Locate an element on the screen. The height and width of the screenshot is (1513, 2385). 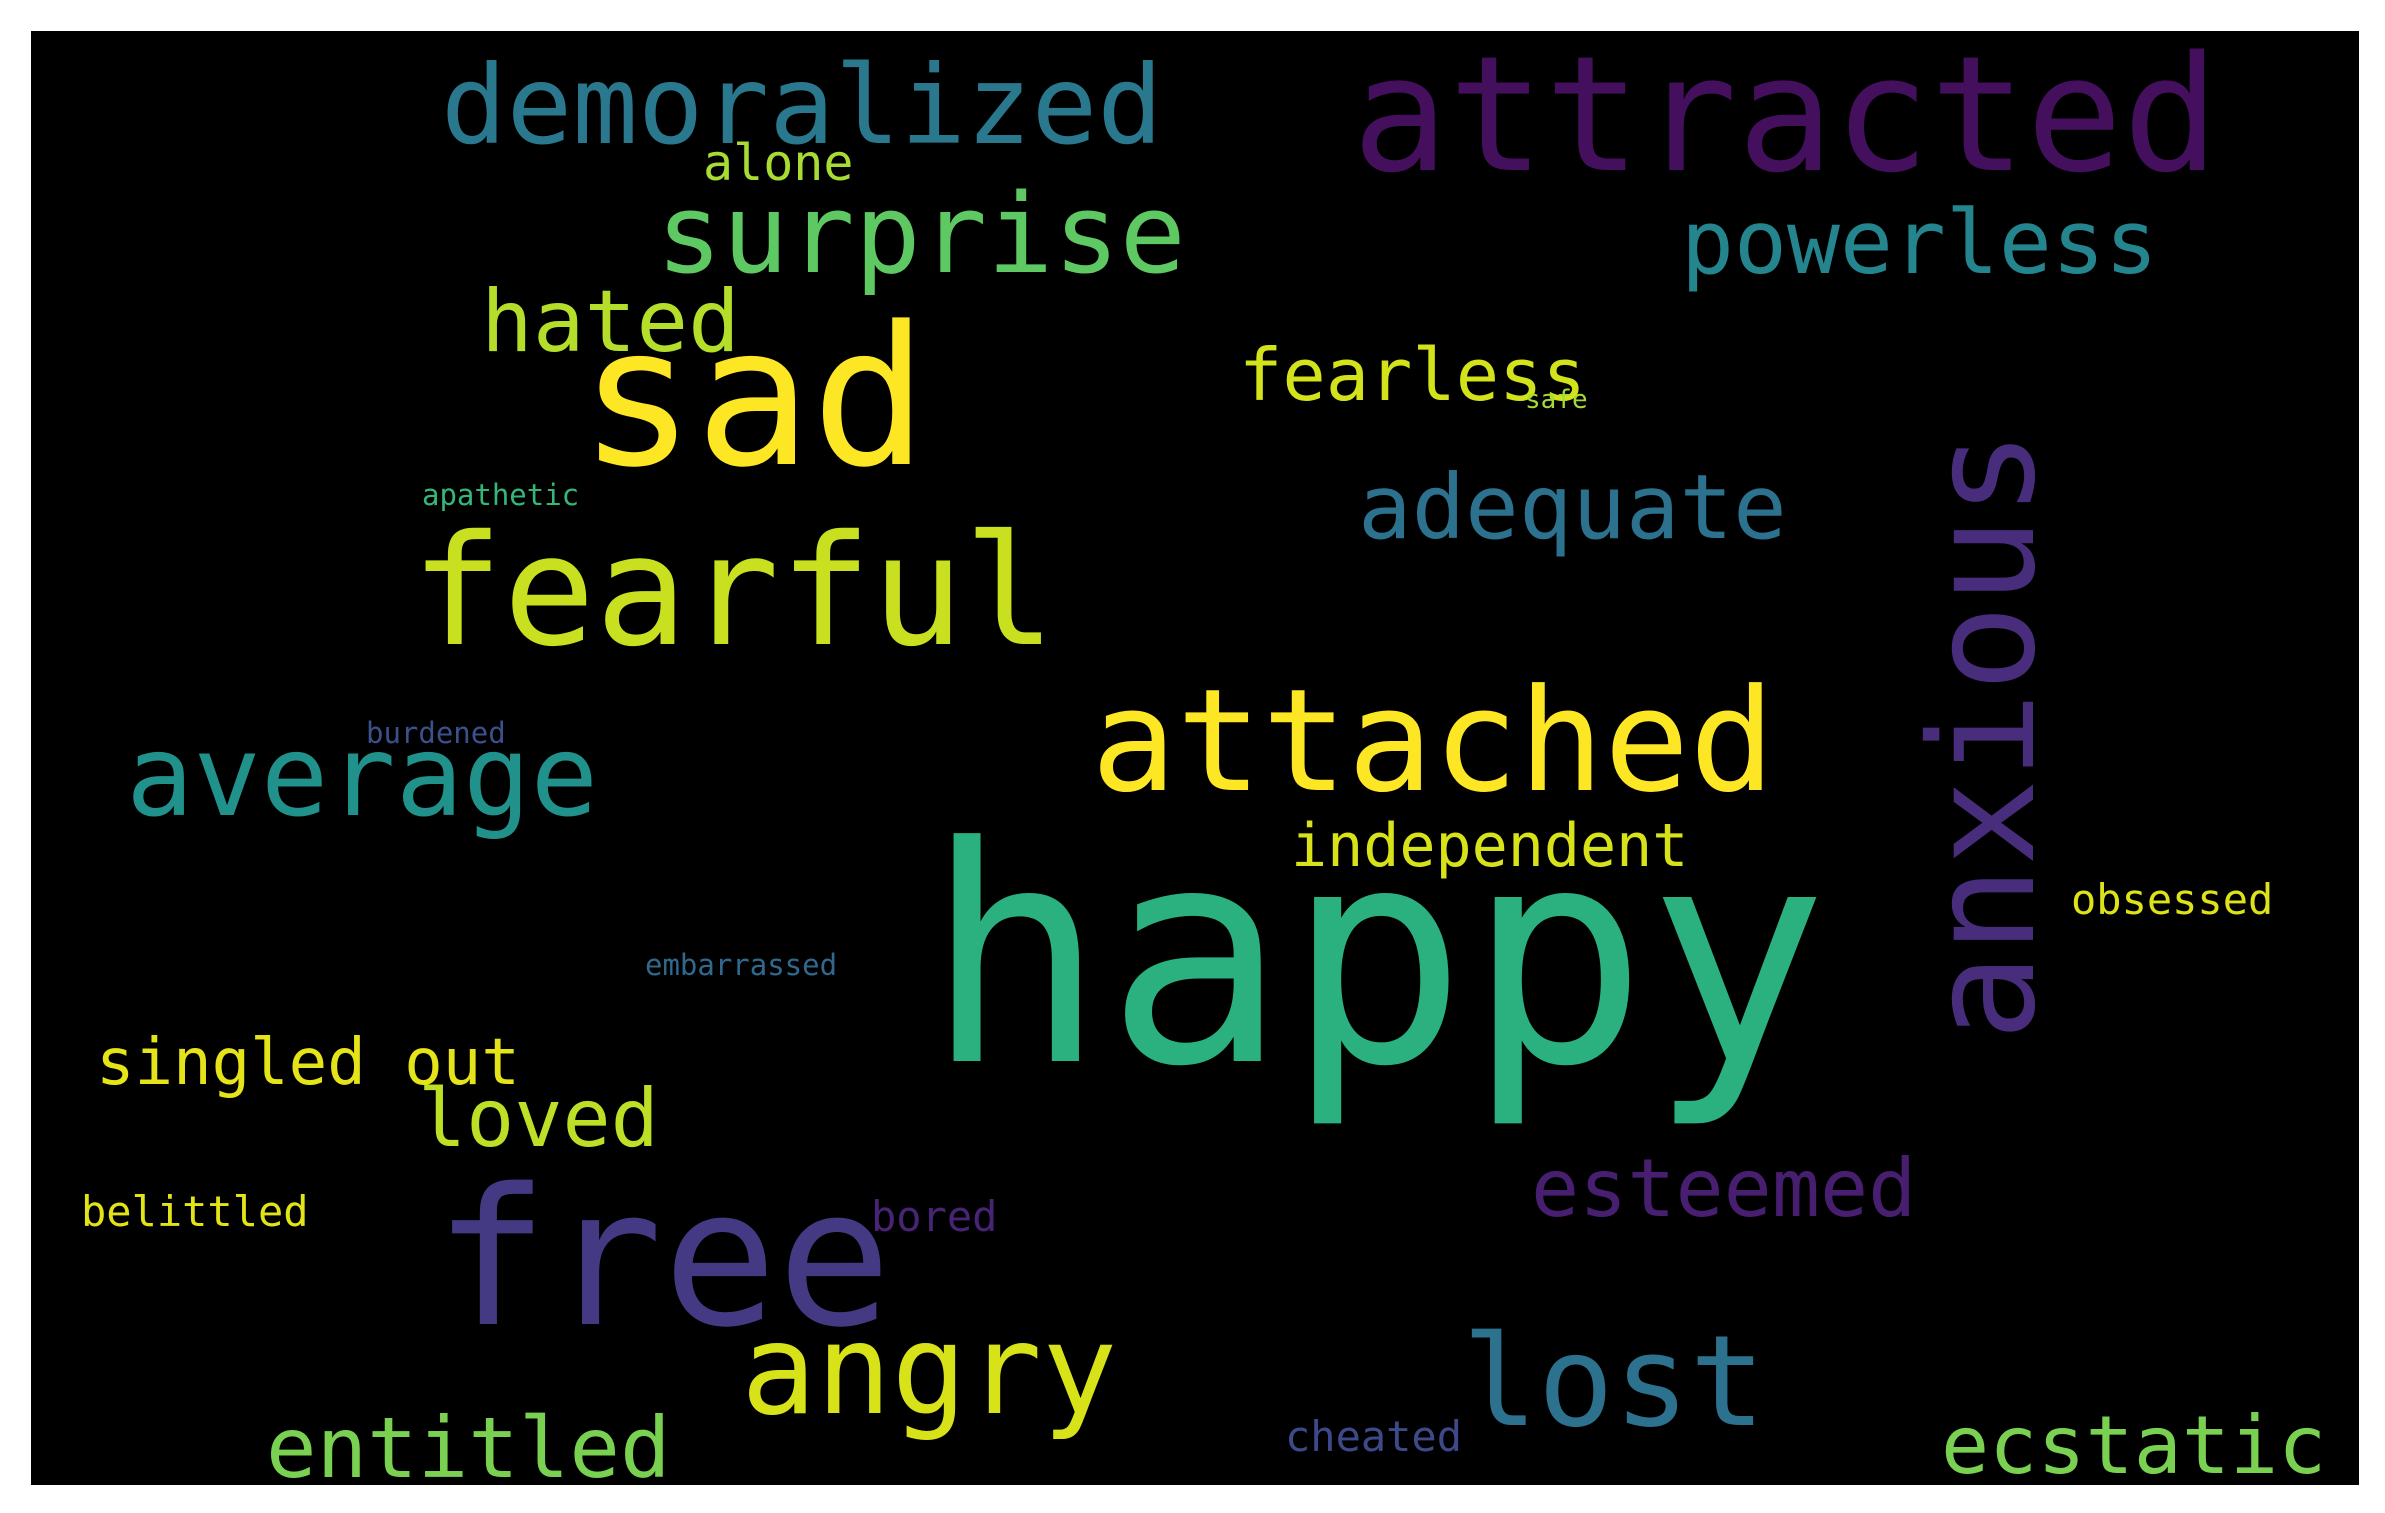
word-safe: safe is located at coordinates (1556, 400).